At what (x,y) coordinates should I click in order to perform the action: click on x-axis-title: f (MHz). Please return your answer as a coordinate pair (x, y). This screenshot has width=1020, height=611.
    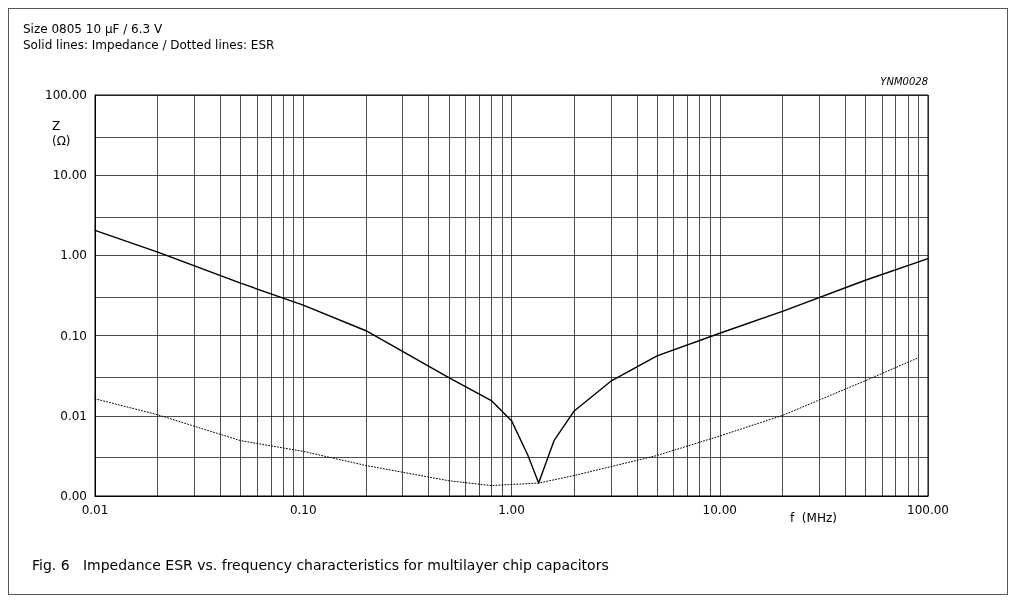
    Looking at the image, I should click on (813, 518).